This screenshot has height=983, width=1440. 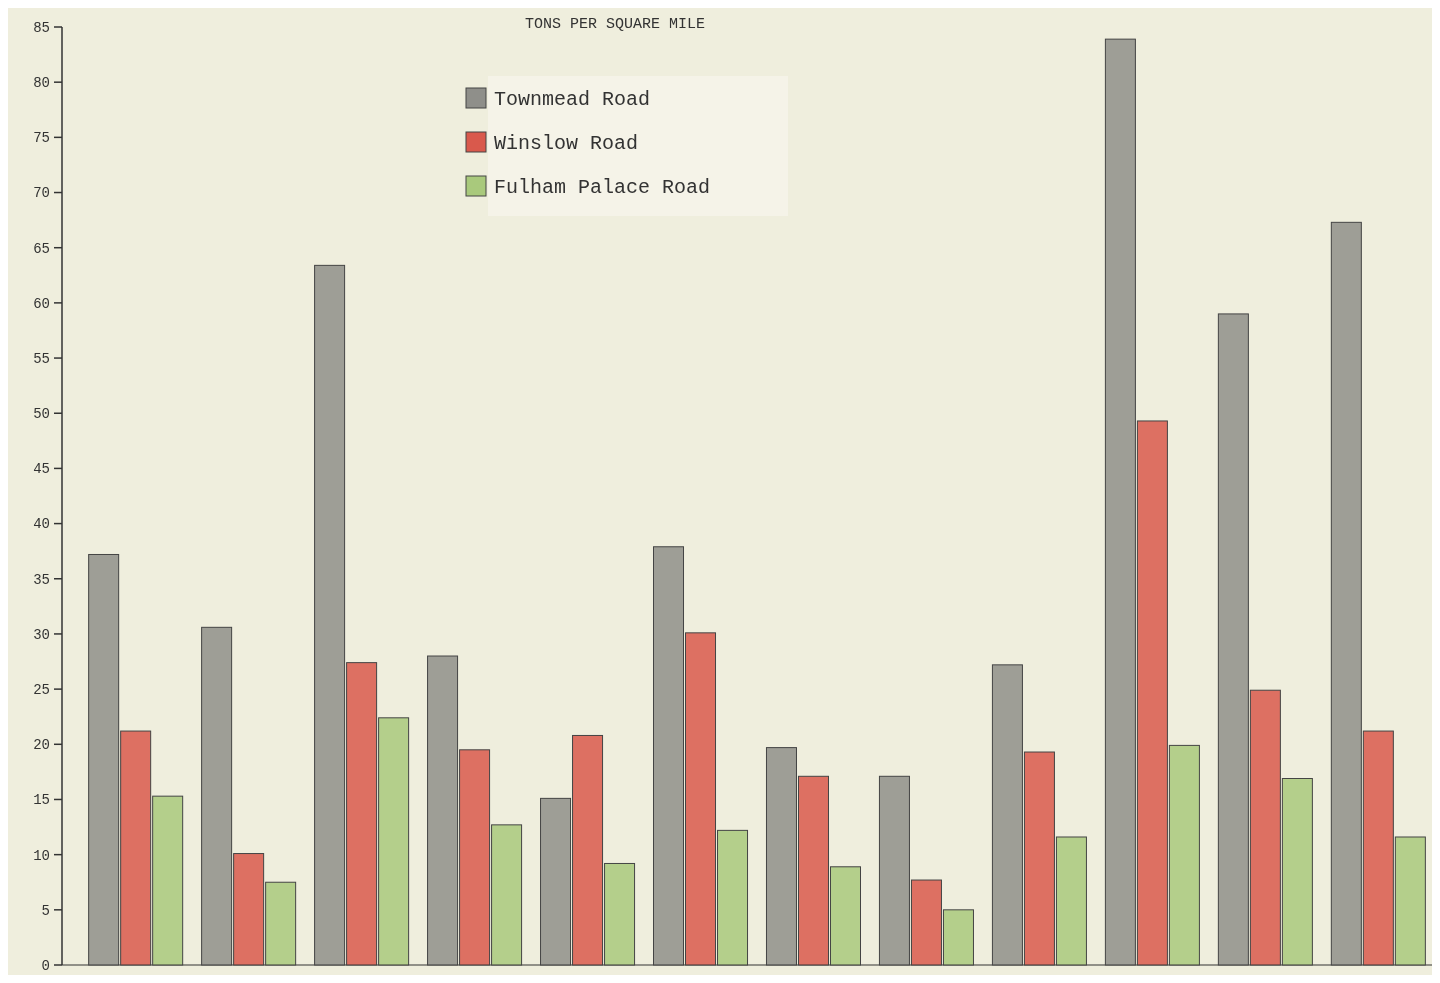 I want to click on y-tick-label: 85, so click(x=41, y=27).